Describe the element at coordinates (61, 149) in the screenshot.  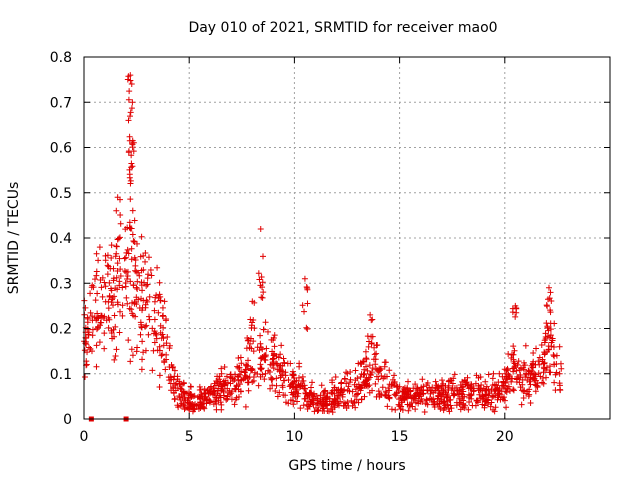
I see `y-tick-label: 0.6` at that location.